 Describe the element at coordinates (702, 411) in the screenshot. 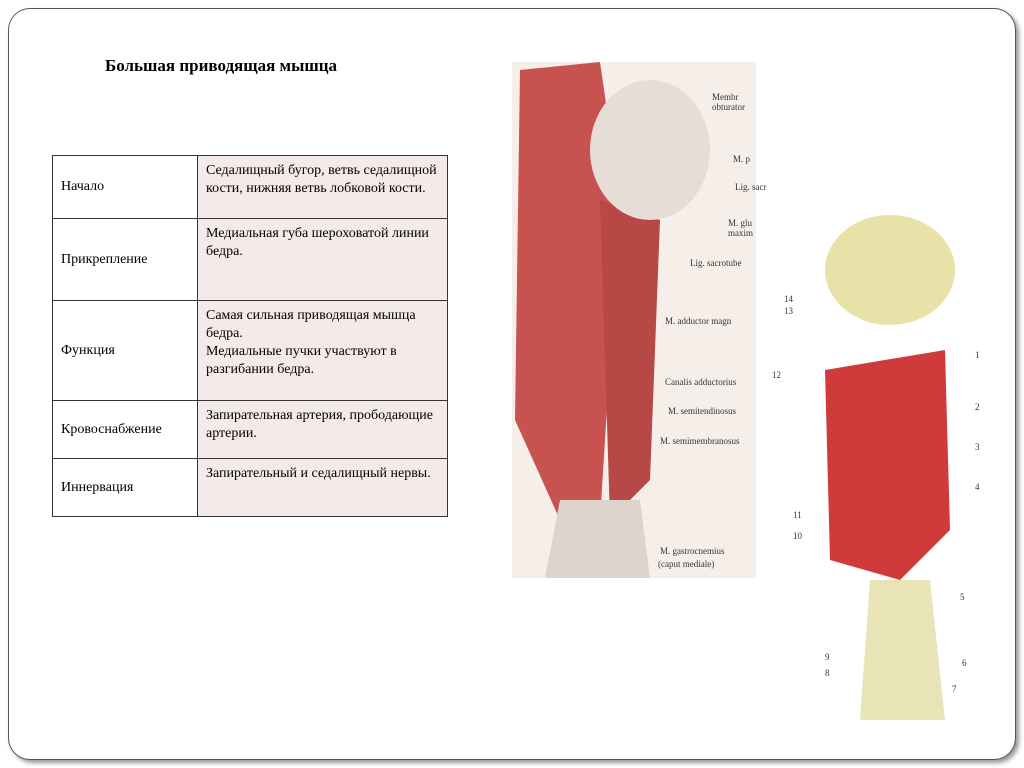

I see `label: M. semitendinosus` at that location.